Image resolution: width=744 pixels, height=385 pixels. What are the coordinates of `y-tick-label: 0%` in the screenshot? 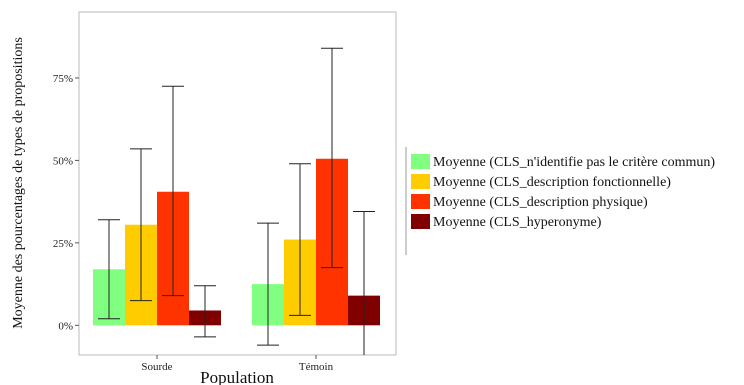 It's located at (65, 326).